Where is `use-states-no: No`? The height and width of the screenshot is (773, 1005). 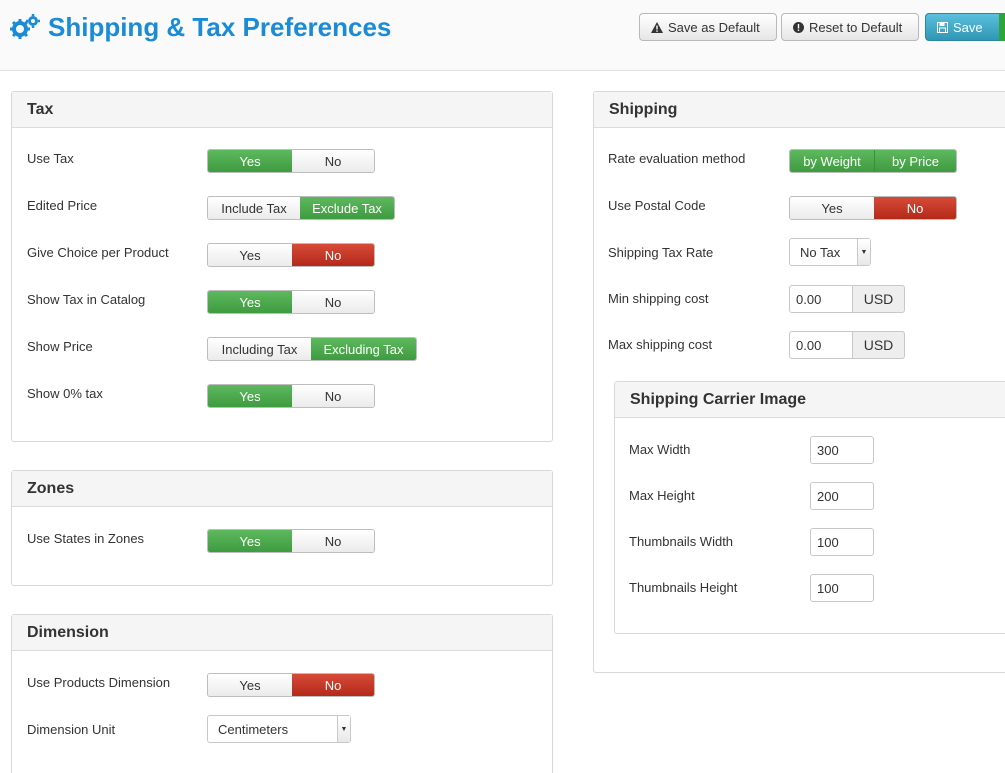
use-states-no: No is located at coordinates (333, 541).